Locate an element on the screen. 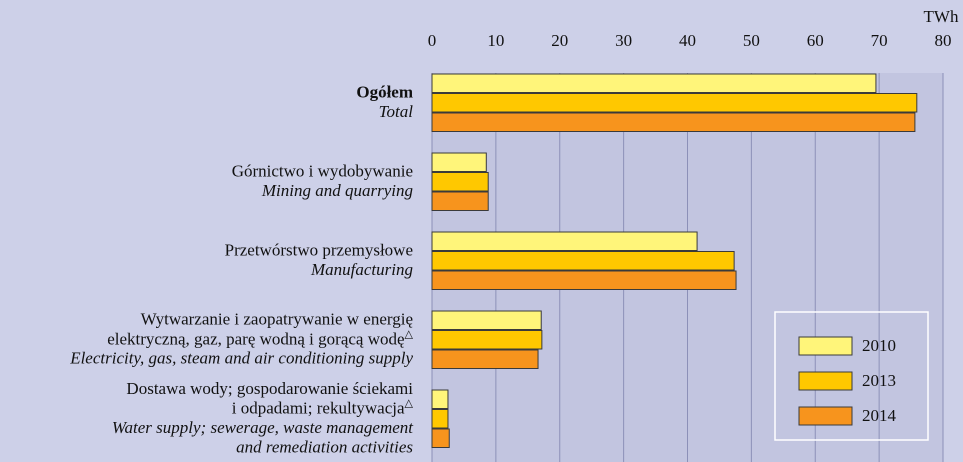 This screenshot has height=462, width=963. legend-box is located at coordinates (851, 376).